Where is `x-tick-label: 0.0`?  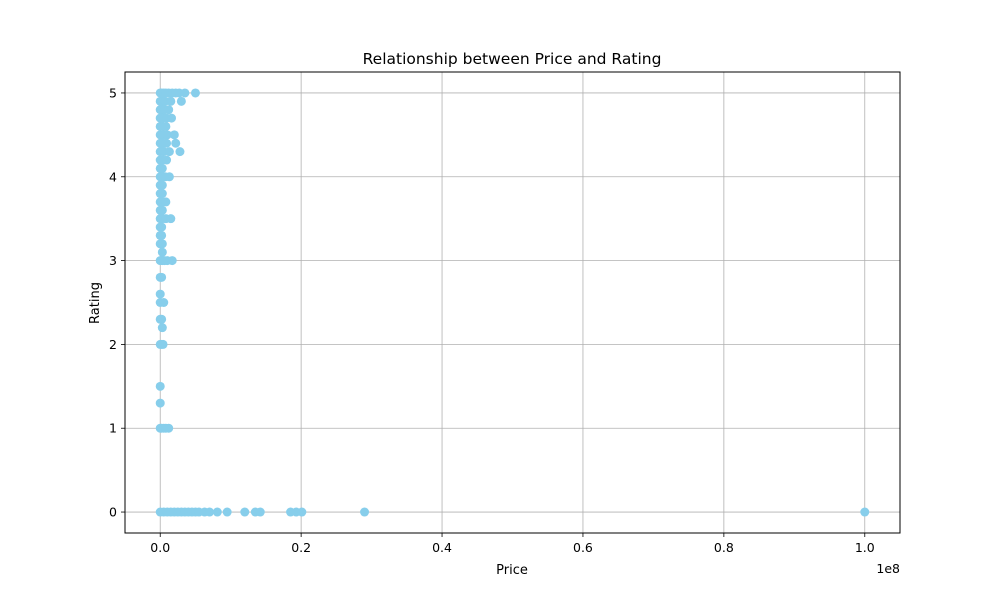 x-tick-label: 0.0 is located at coordinates (160, 547).